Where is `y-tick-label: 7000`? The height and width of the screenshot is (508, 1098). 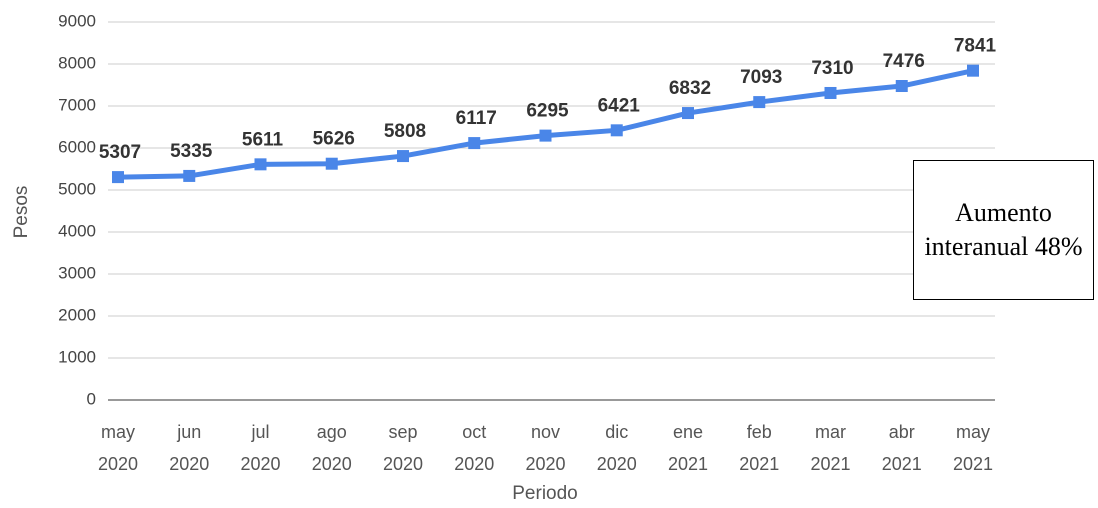
y-tick-label: 7000 is located at coordinates (77, 104).